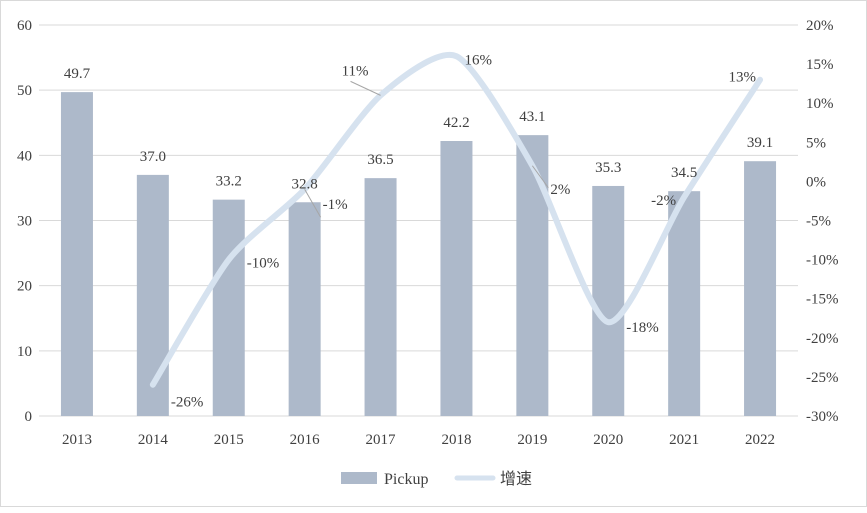 Image resolution: width=867 pixels, height=513 pixels. I want to click on bar-value-label: 36.5, so click(380, 160).